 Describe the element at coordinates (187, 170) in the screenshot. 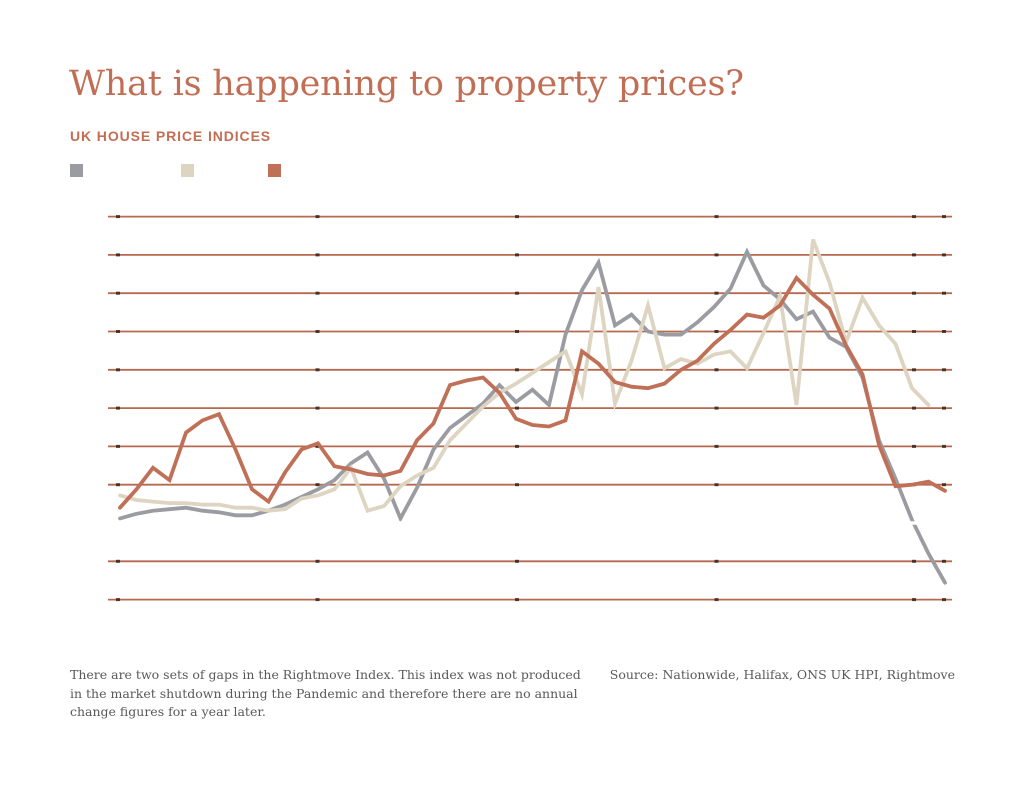

I see `legend-swatch-cream` at that location.